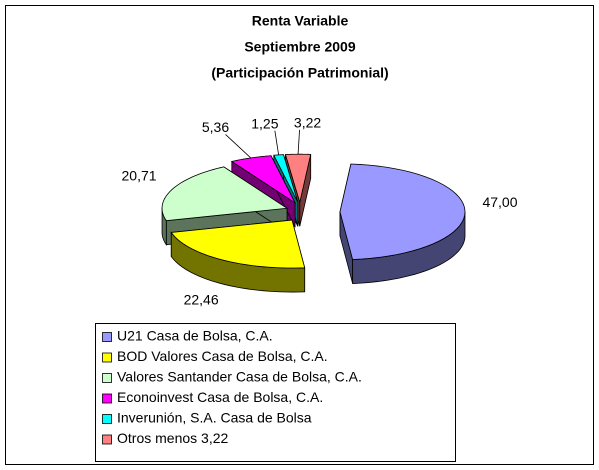 This screenshot has width=599, height=470. What do you see at coordinates (215, 127) in the screenshot?
I see `data-label: 5,36` at bounding box center [215, 127].